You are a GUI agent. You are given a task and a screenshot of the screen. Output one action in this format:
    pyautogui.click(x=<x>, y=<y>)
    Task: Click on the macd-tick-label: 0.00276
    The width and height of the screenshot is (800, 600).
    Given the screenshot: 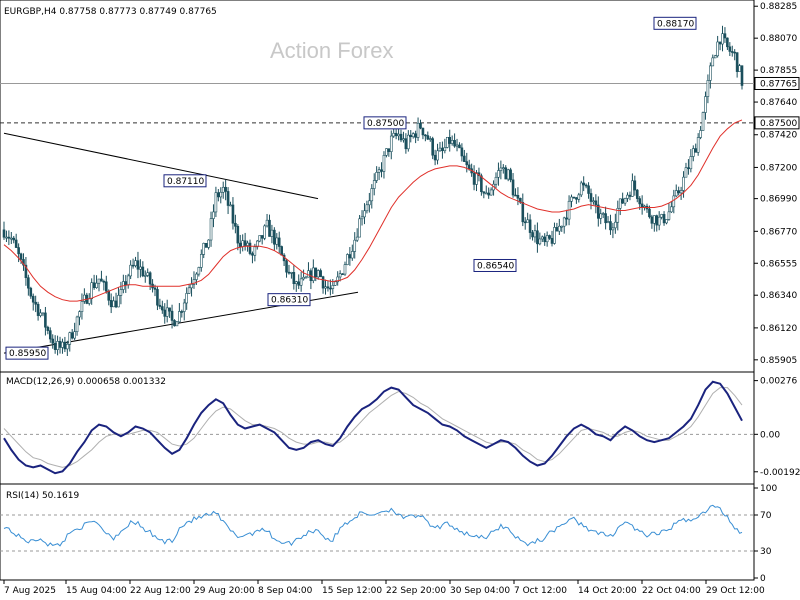 What is the action you would take?
    pyautogui.click(x=778, y=382)
    